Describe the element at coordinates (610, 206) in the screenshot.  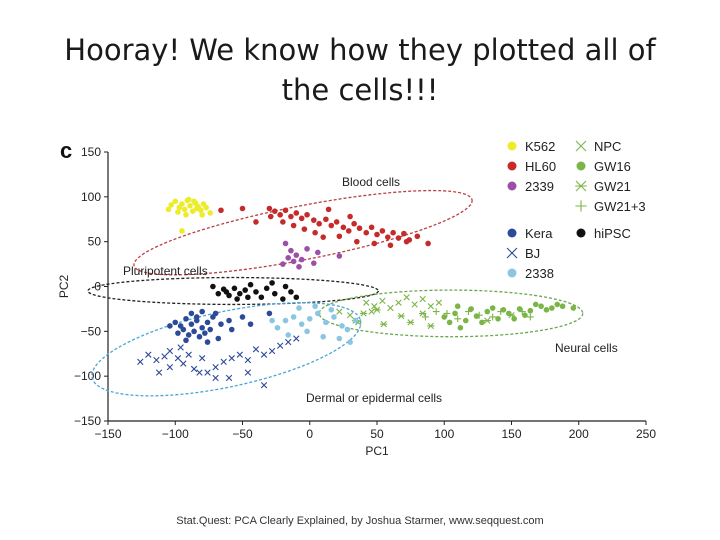
I see `legend-item: GW21+3` at that location.